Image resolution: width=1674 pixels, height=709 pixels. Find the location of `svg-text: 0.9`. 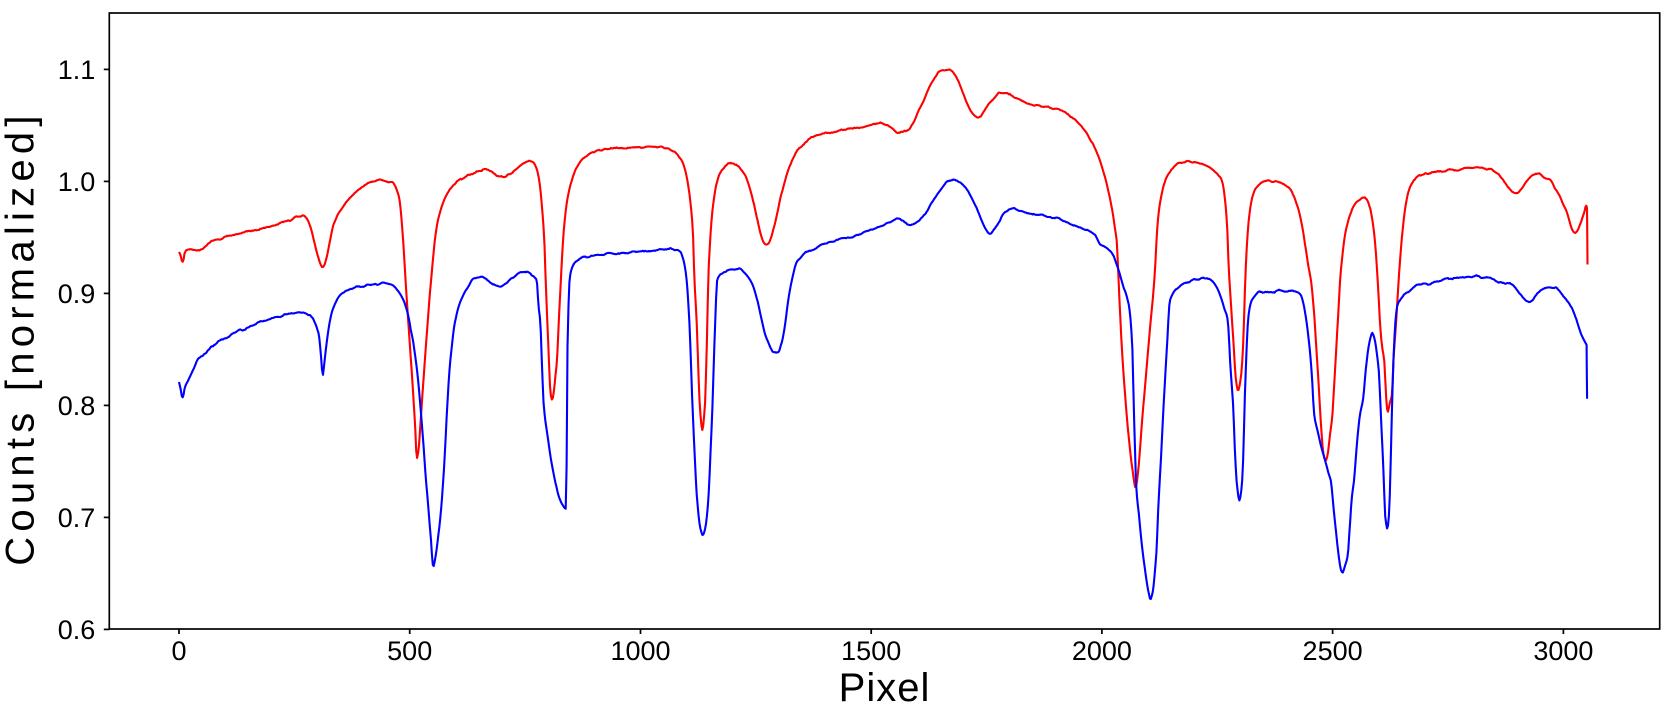

svg-text: 0.9 is located at coordinates (77, 294).